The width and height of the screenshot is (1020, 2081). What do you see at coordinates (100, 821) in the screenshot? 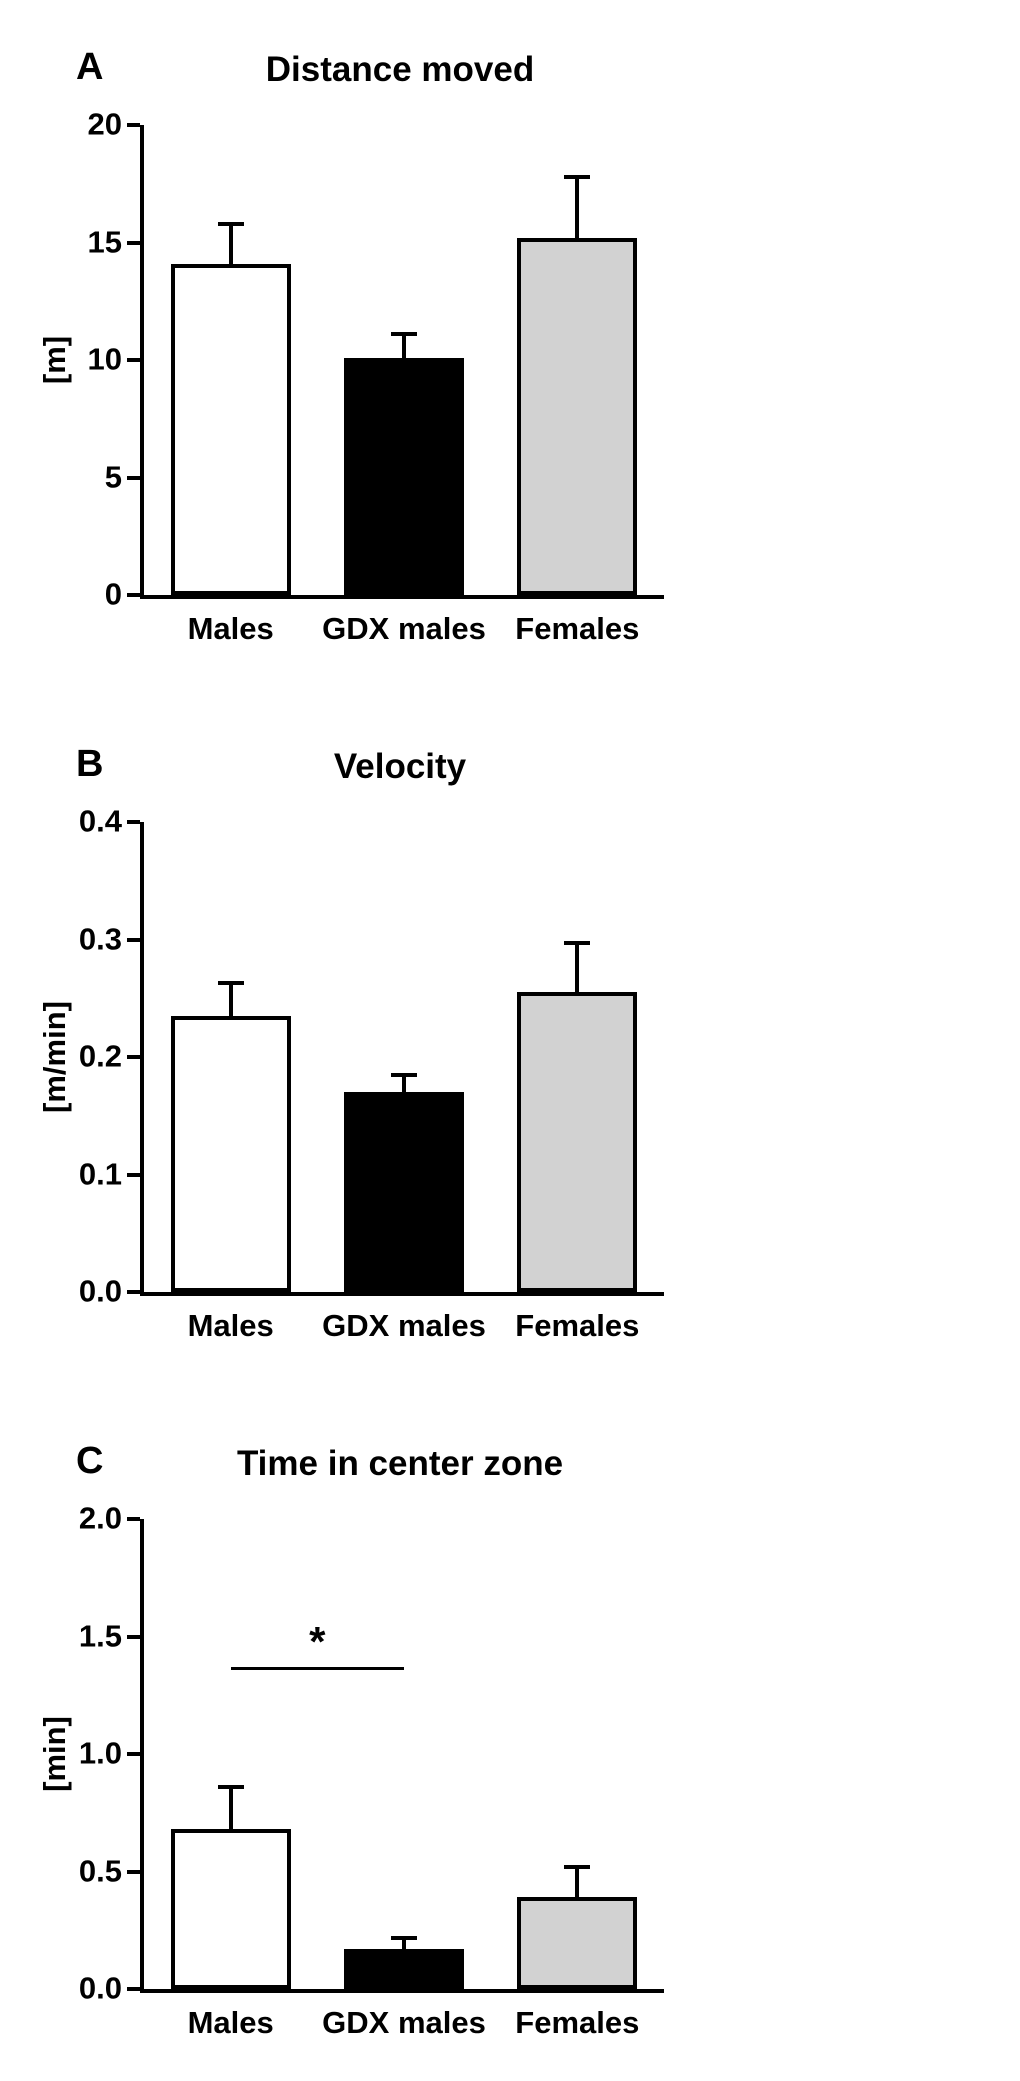
I see `y-tick-label: 0.4` at bounding box center [100, 821].